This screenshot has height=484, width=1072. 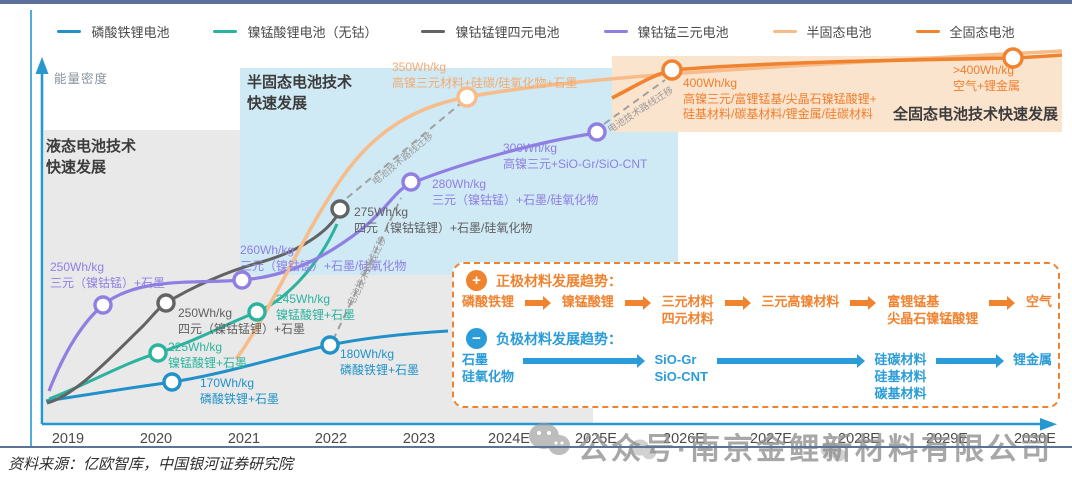 What do you see at coordinates (443, 227) in the screenshot?
I see `point-material: 四元（镍钴锰锂）+石墨/硅氧化物` at bounding box center [443, 227].